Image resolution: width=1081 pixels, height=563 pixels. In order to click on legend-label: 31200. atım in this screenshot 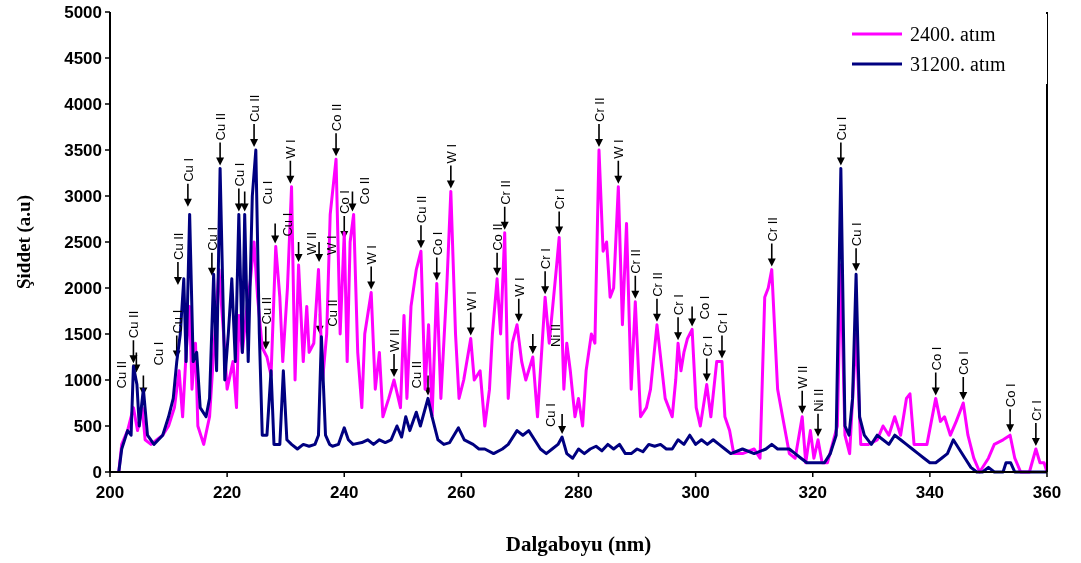, I will do `click(958, 64)`.